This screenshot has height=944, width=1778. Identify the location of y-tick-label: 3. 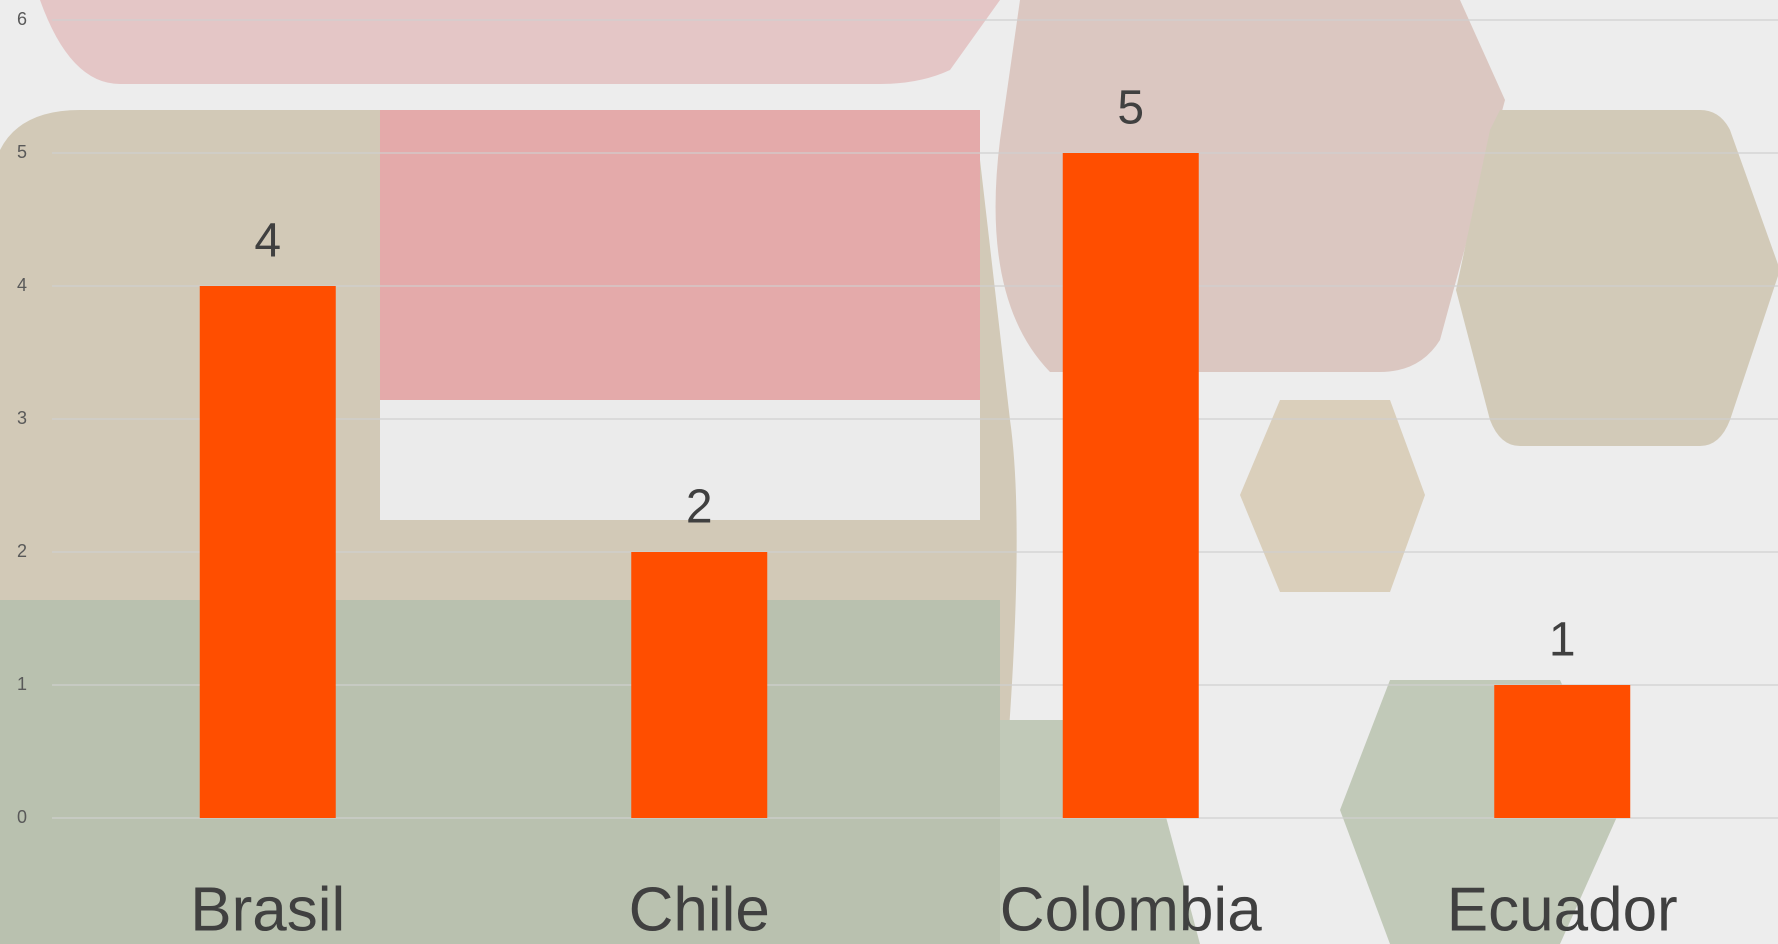
(22, 418).